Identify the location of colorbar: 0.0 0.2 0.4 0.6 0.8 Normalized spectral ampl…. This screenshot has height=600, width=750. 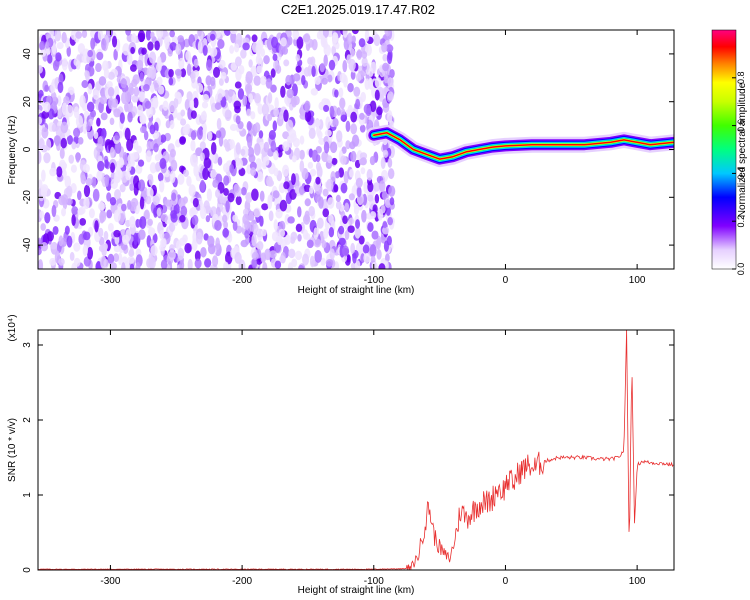
(729, 152).